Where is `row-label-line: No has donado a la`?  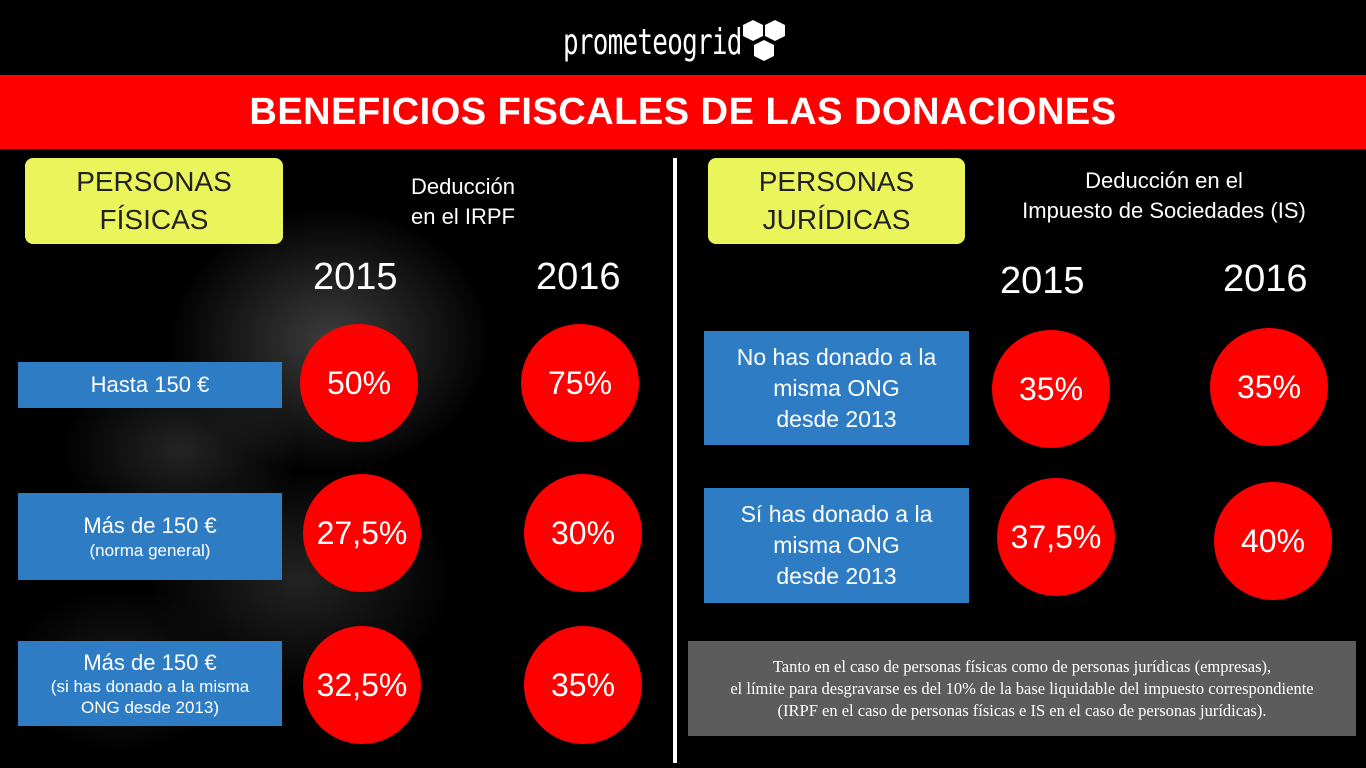 row-label-line: No has donado a la is located at coordinates (836, 356).